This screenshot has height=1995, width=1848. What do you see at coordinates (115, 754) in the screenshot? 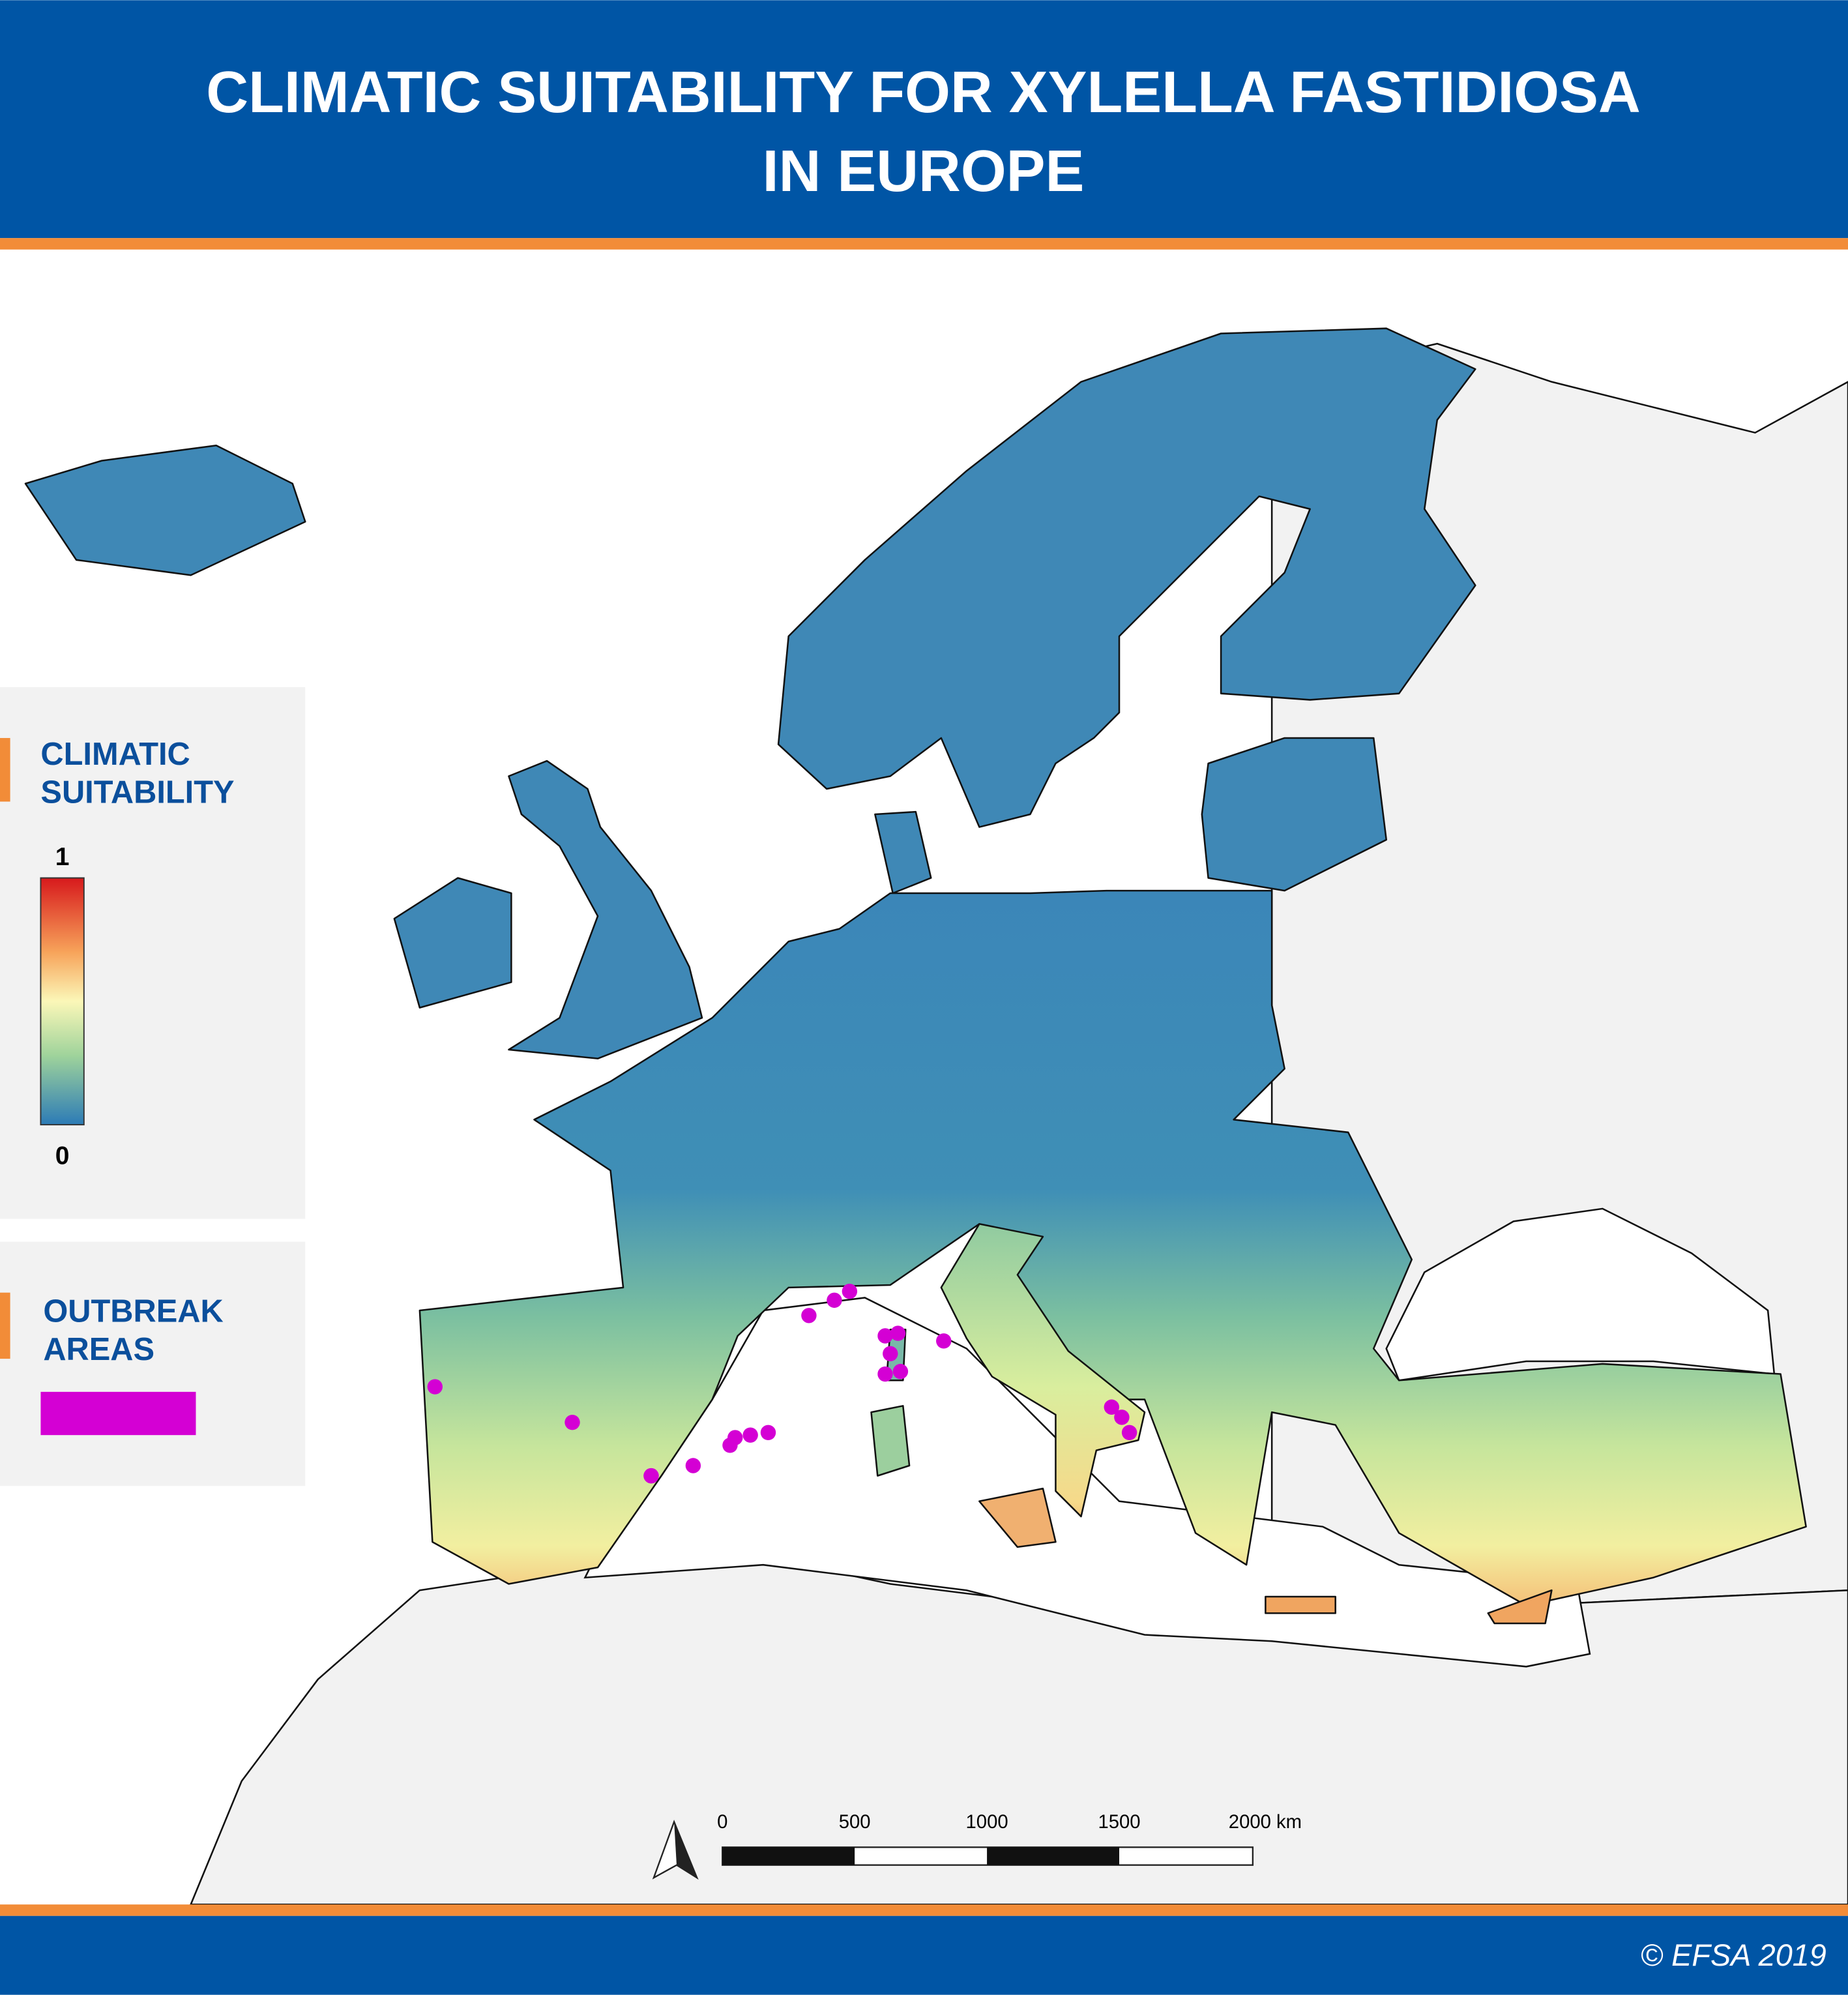
I see `legend-title: CLIMATIC` at bounding box center [115, 754].